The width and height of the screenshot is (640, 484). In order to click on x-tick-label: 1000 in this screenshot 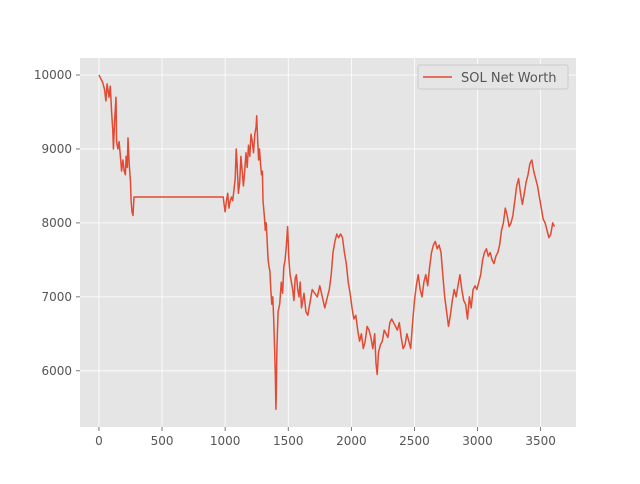, I will do `click(225, 441)`.